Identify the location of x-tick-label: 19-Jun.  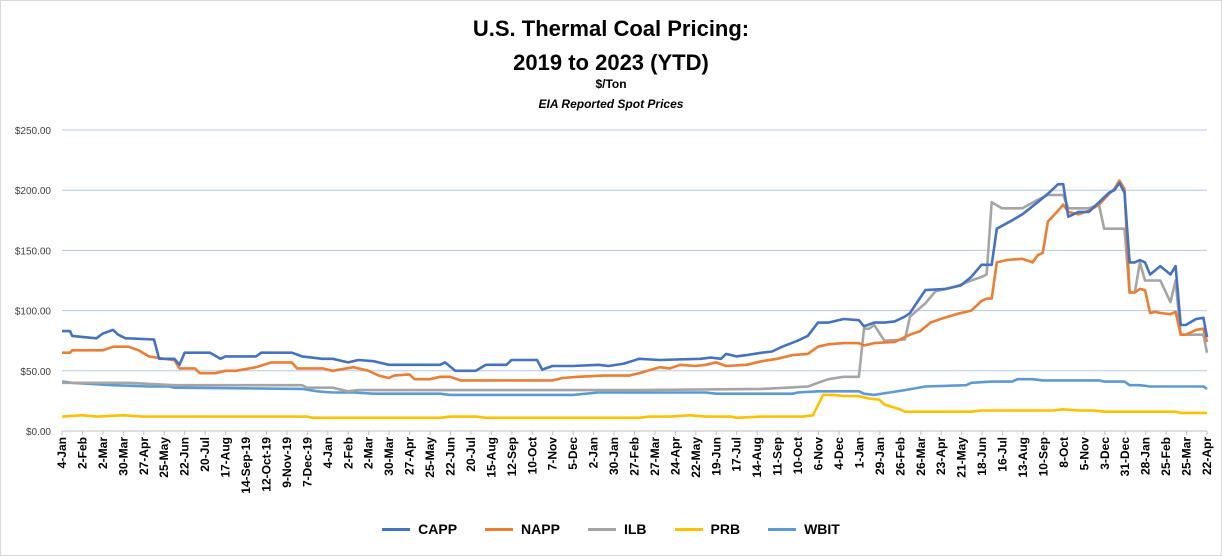
(716, 456).